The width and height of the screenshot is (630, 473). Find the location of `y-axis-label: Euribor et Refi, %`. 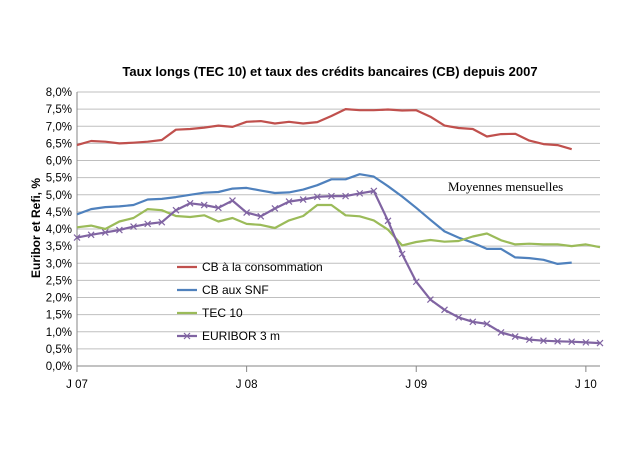

y-axis-label: Euribor et Refi, % is located at coordinates (36, 228).